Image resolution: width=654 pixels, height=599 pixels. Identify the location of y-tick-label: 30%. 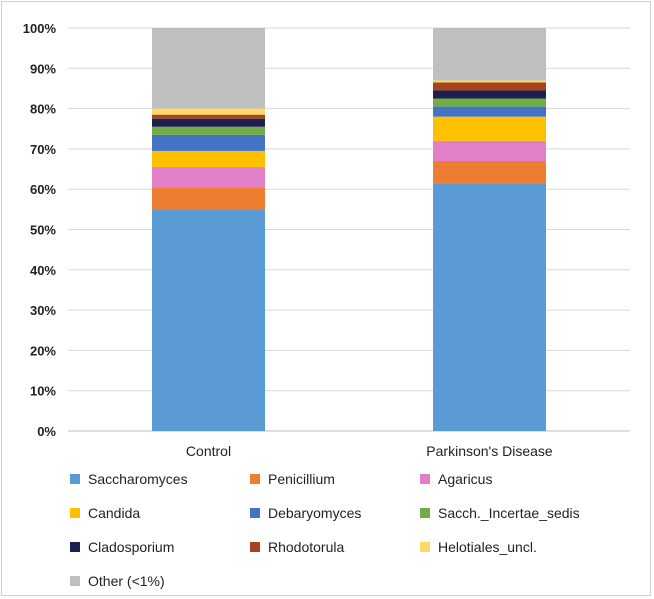
(43, 310).